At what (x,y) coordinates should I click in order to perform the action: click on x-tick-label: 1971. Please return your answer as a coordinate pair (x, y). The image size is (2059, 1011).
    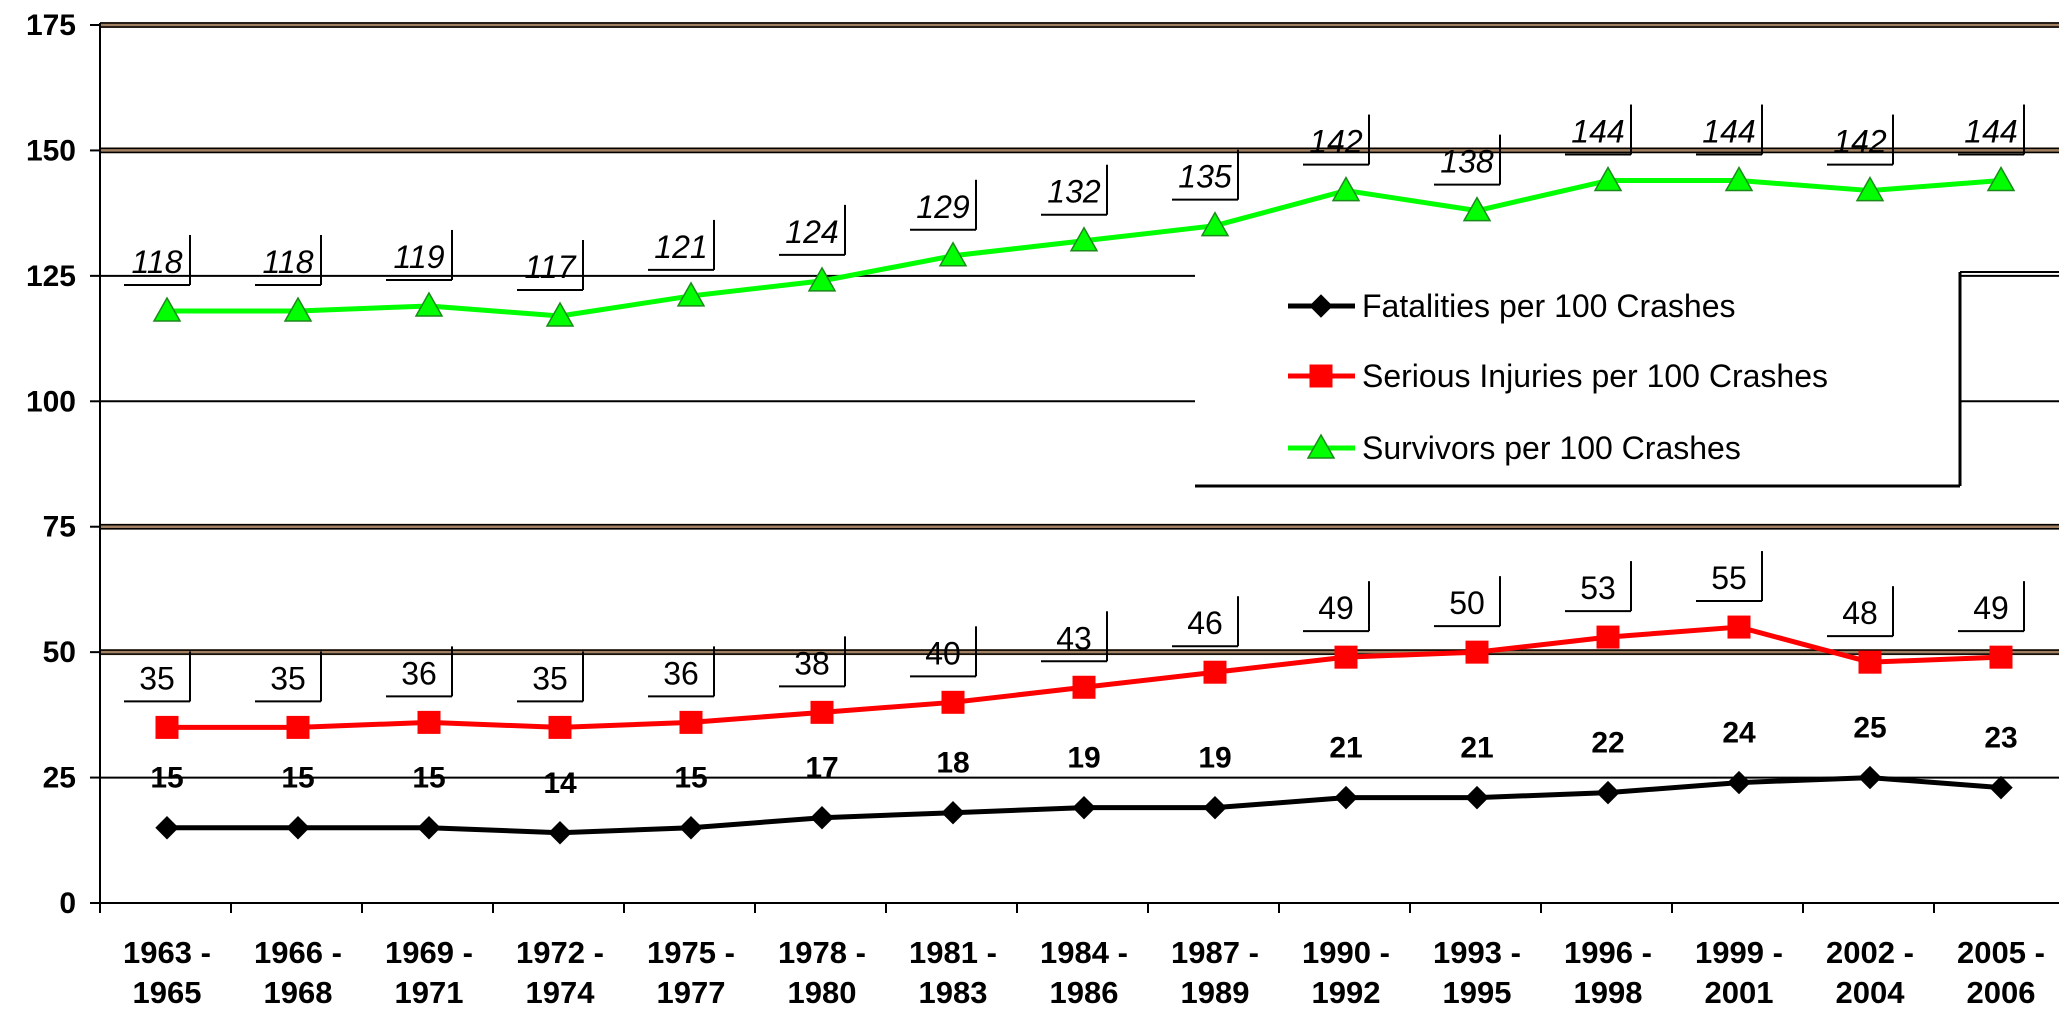
    Looking at the image, I should click on (429, 992).